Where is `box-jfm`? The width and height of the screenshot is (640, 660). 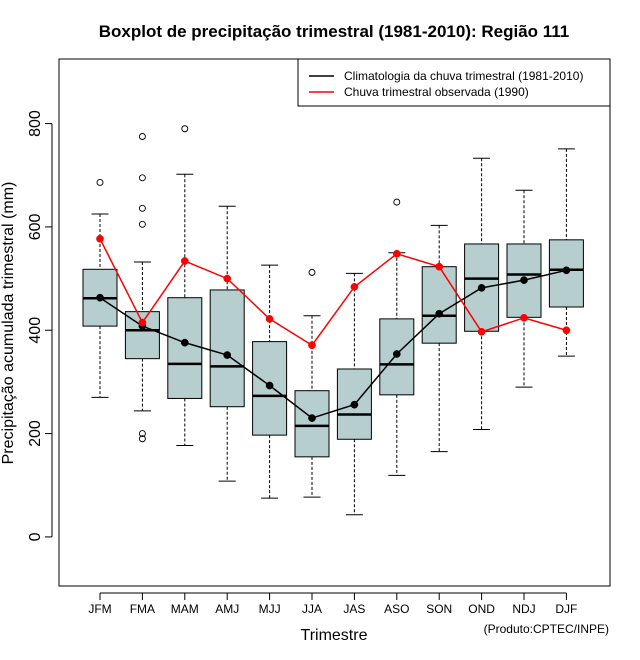
box-jfm is located at coordinates (100, 288).